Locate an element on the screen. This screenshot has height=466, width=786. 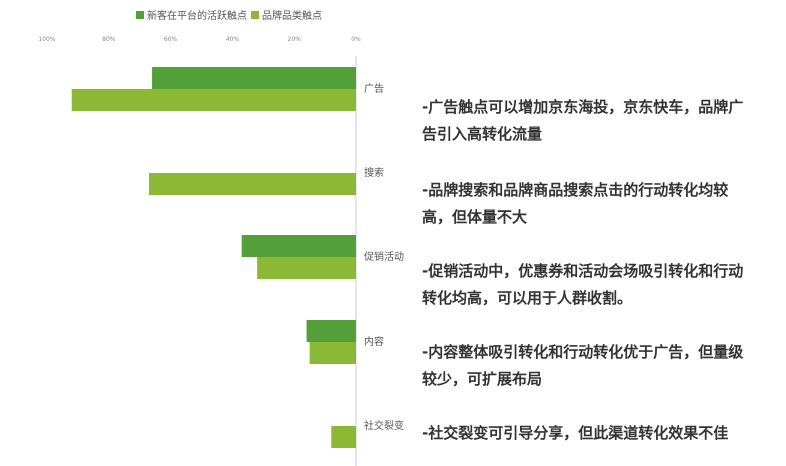
legend-label: 品牌品类触点 is located at coordinates (292, 16).